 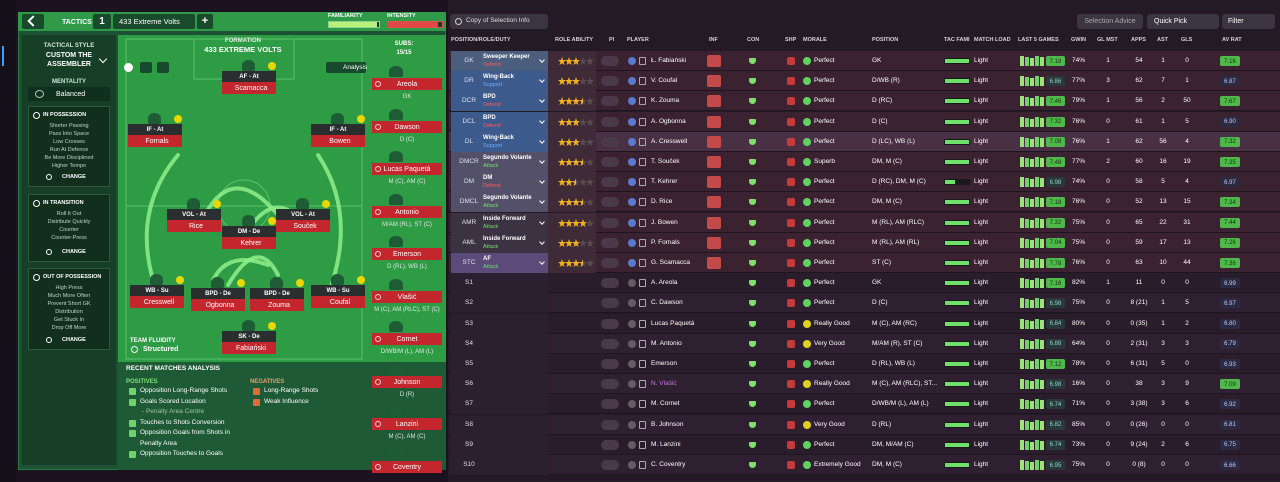 What do you see at coordinates (664, 182) in the screenshot?
I see `player-name: T. Kehrer` at bounding box center [664, 182].